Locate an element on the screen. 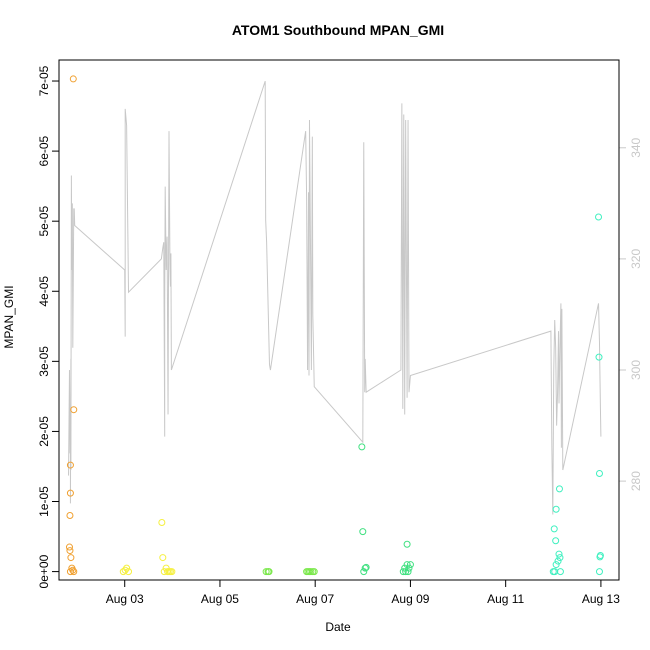 This screenshot has height=650, width=650. x-axis-label: Date is located at coordinates (338, 627).